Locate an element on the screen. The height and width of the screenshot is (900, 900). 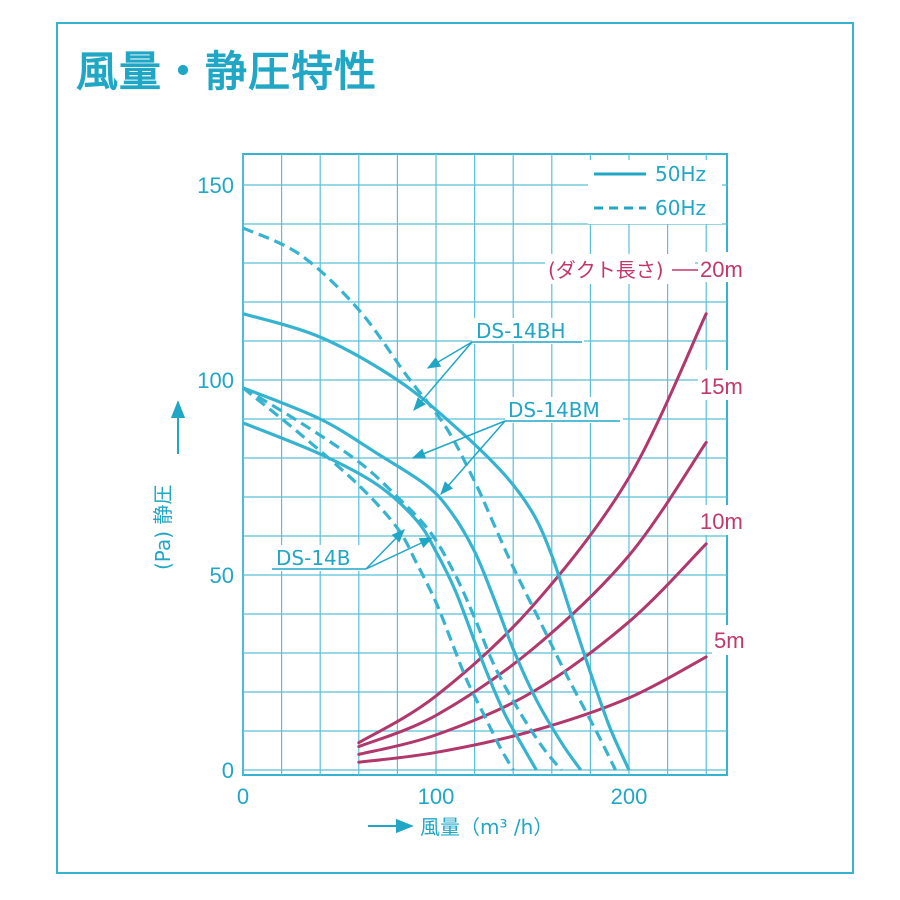
svg-text: DS-14BH is located at coordinates (521, 331).